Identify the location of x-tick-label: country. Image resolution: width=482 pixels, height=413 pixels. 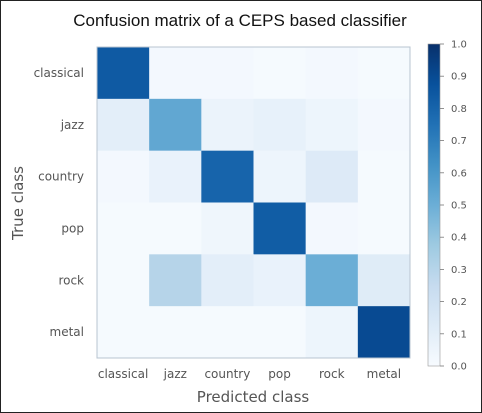
(227, 374).